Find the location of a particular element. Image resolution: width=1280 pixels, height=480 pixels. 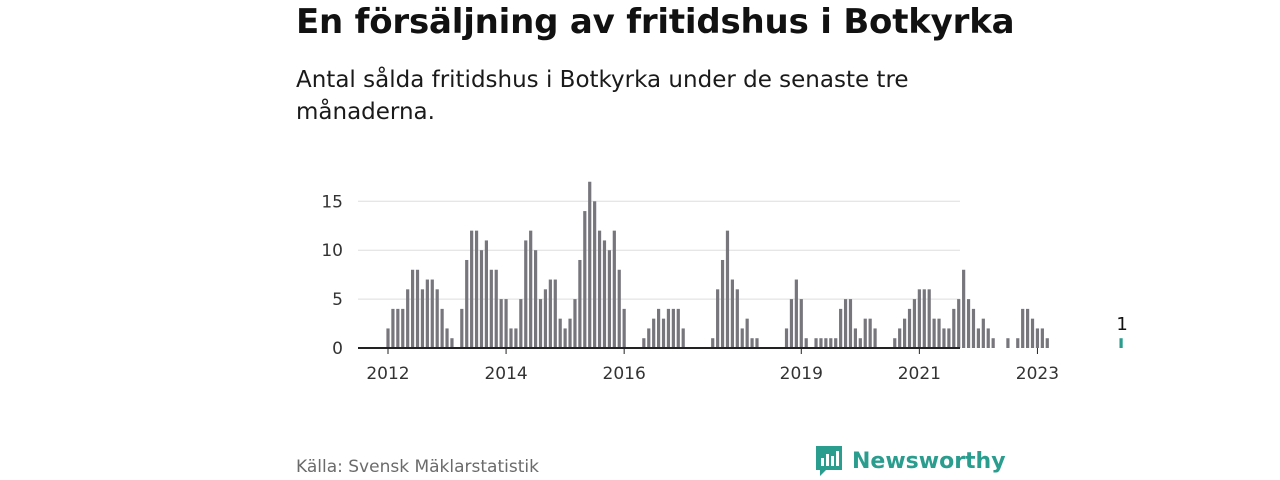

newsworthy-logo-icon is located at coordinates (829, 461).